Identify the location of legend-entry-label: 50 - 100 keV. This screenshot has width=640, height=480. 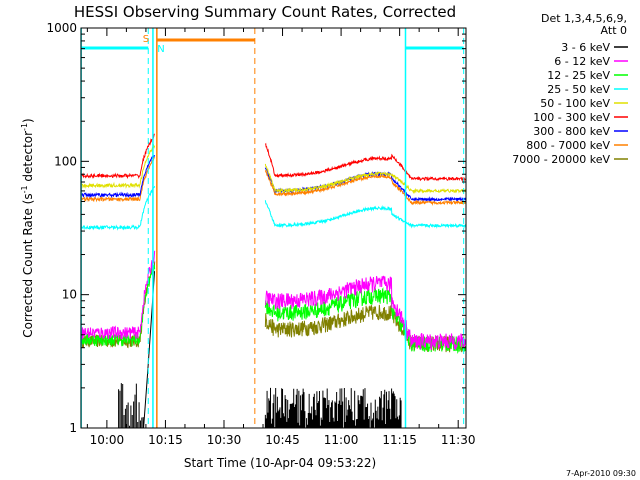
(575, 103).